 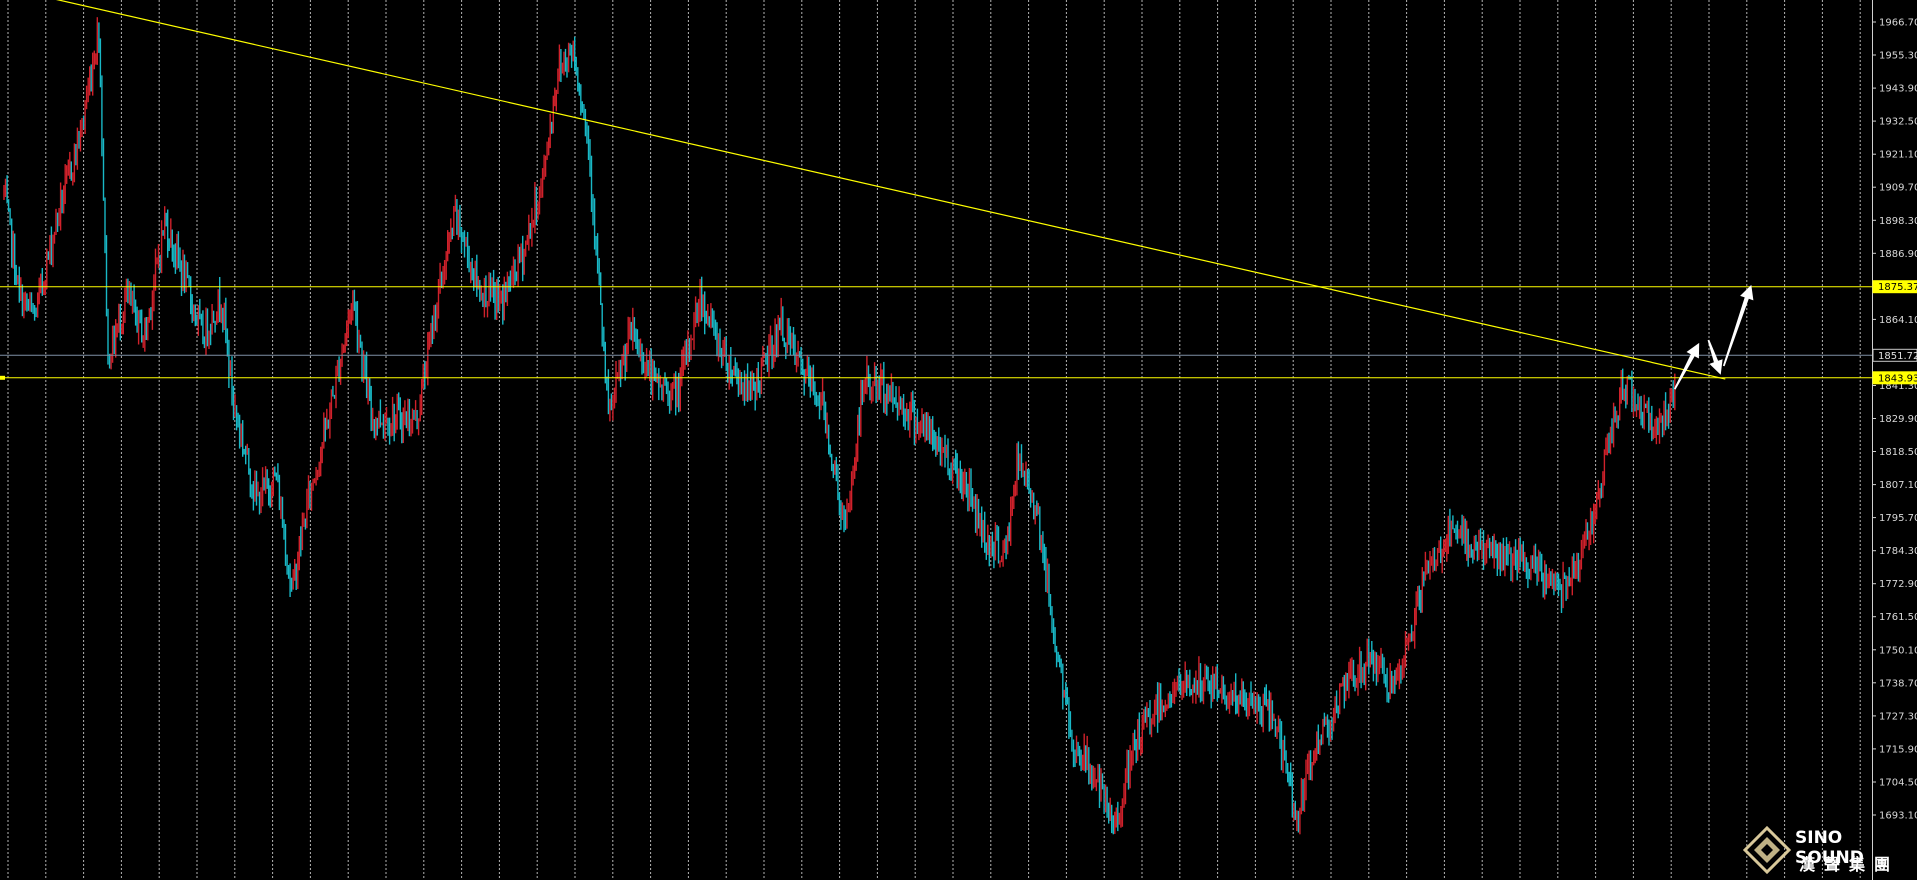 What do you see at coordinates (1898, 122) in the screenshot?
I see `y-tick-label: 1932.50` at bounding box center [1898, 122].